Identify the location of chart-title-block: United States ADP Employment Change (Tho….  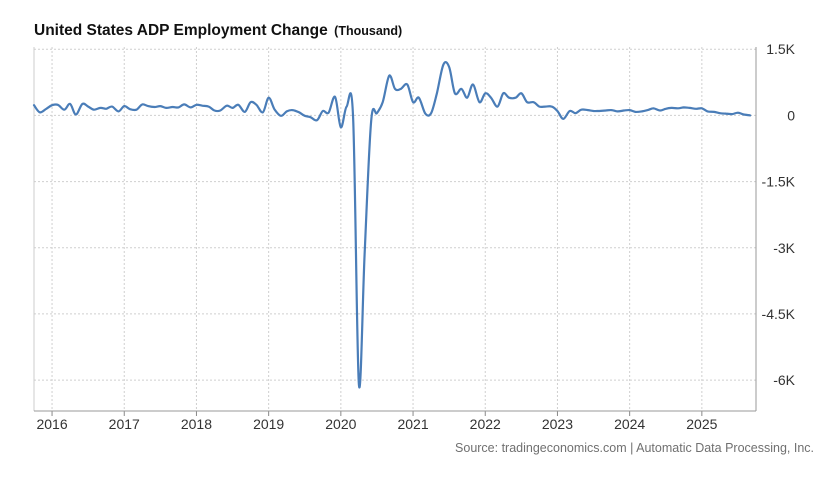
(218, 31).